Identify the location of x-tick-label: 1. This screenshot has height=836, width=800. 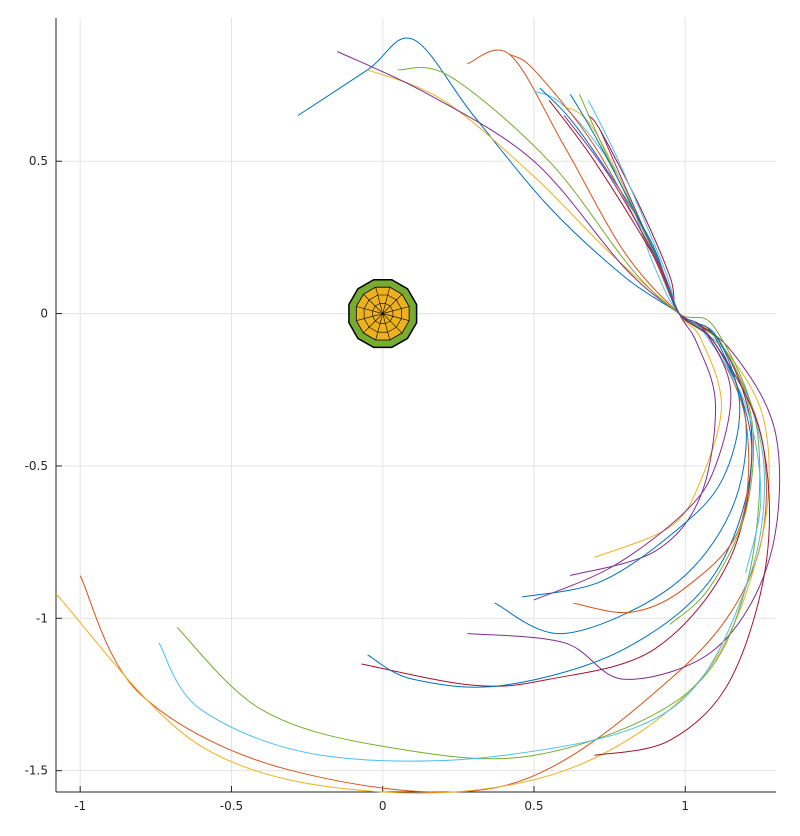
(685, 806).